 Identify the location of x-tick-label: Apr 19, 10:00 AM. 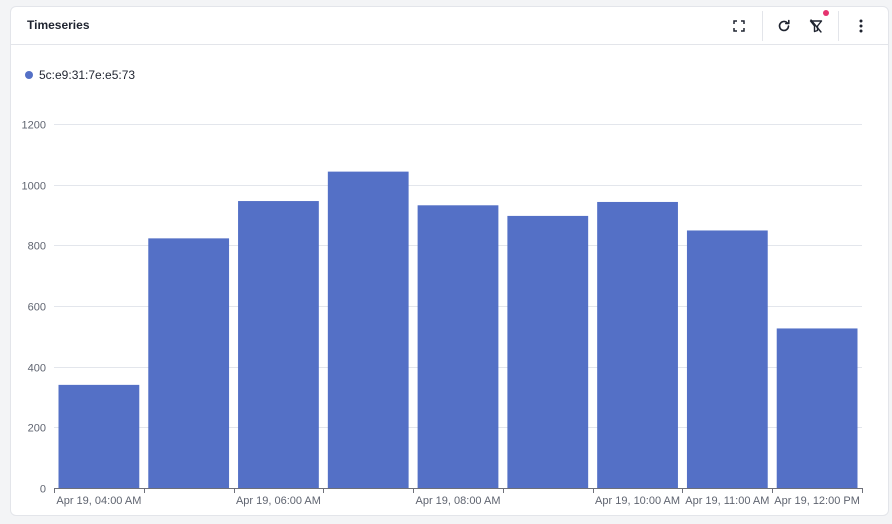
(637, 501).